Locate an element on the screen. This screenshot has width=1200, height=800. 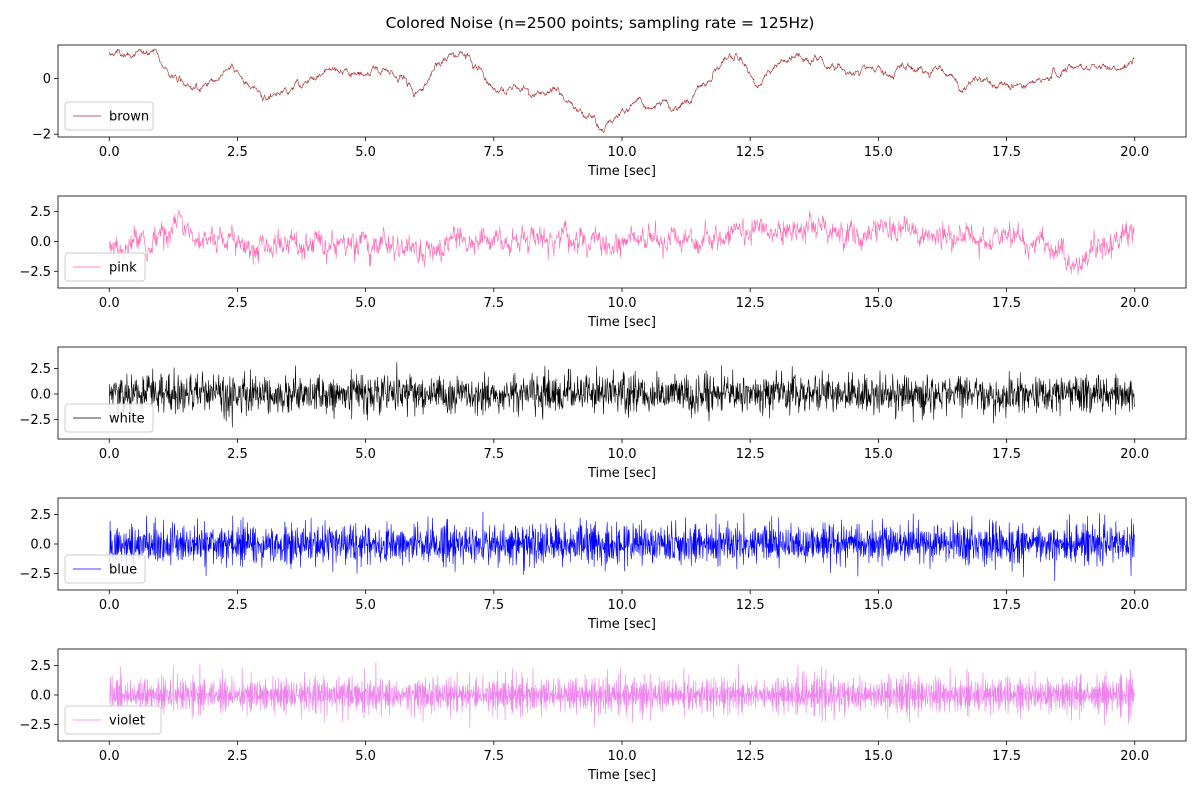
series-line-white is located at coordinates (621, 395).